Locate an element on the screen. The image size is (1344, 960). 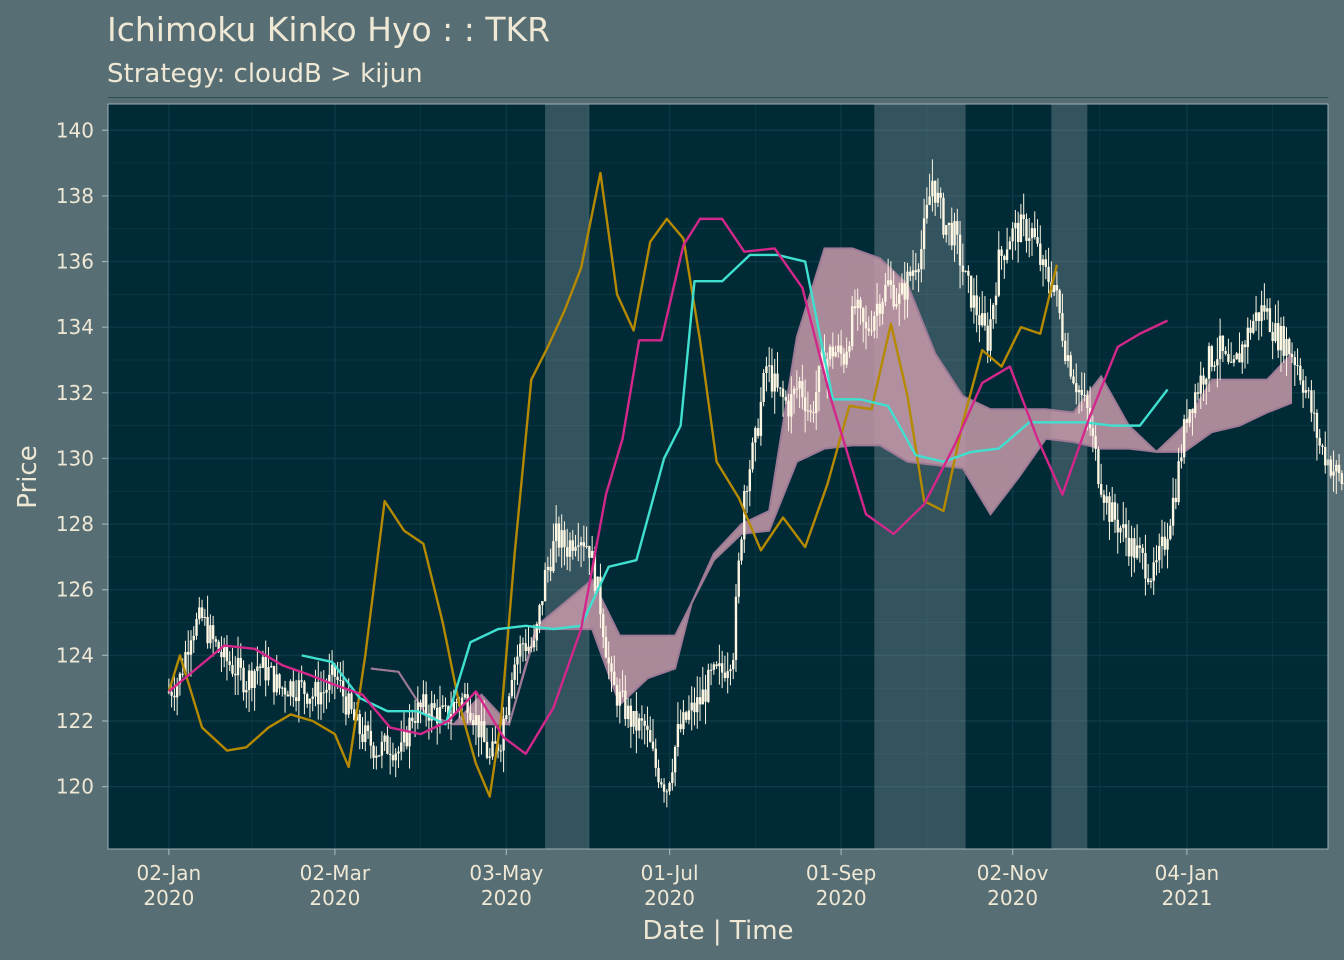
x-axis-title: Date | Time is located at coordinates (717, 931).